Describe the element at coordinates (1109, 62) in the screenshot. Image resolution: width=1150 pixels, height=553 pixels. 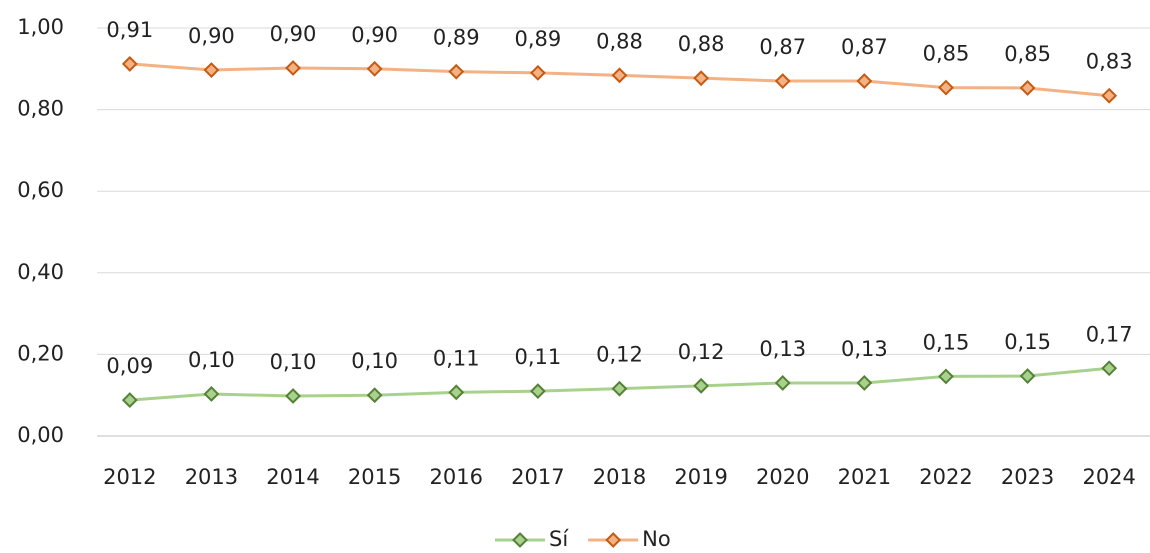
I see `data-label: 0,83` at that location.